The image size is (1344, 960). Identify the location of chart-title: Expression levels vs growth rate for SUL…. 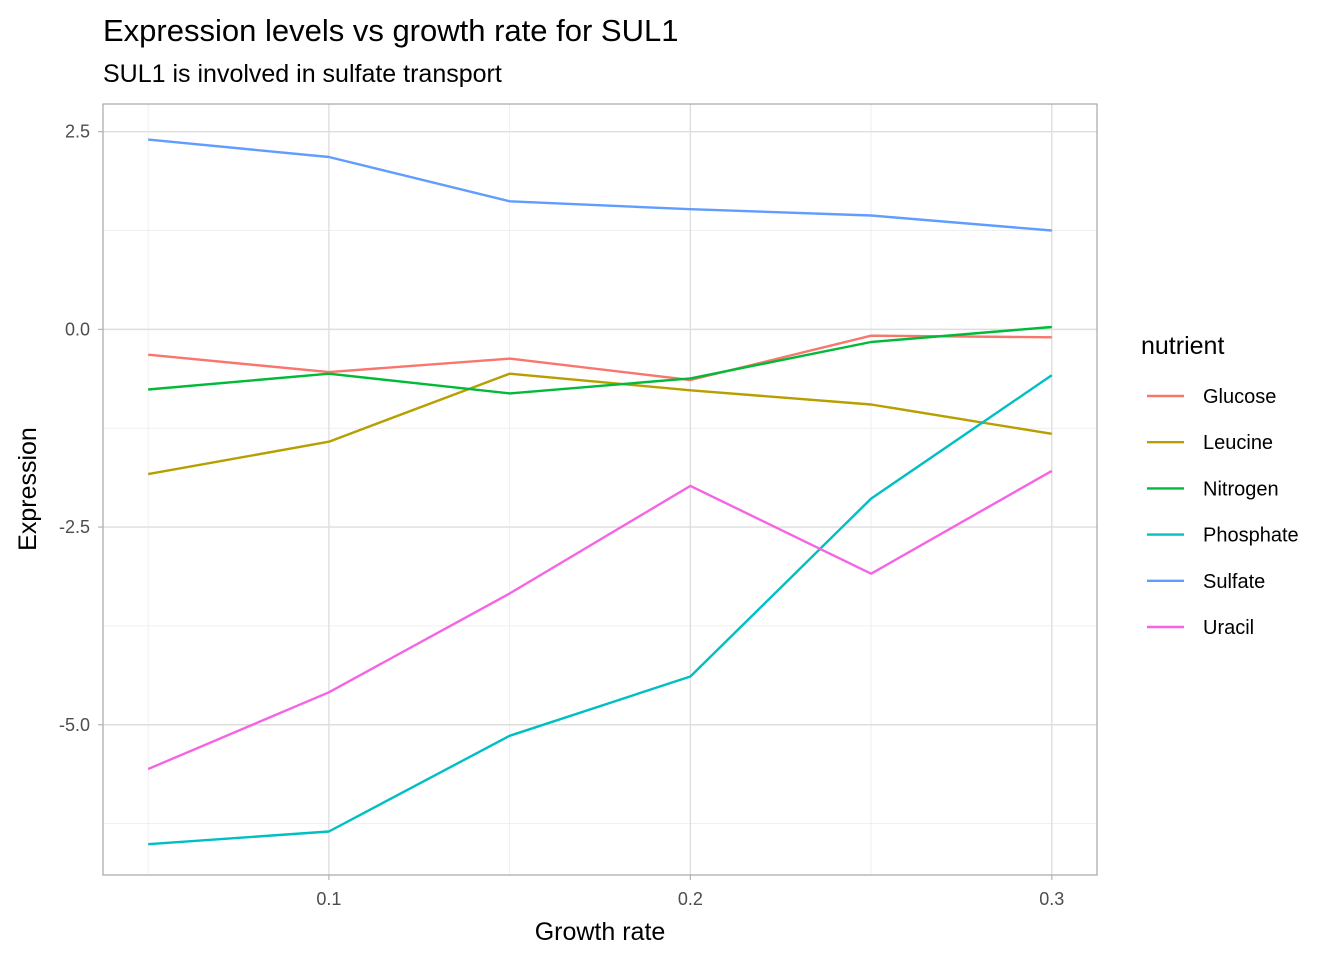
(390, 30).